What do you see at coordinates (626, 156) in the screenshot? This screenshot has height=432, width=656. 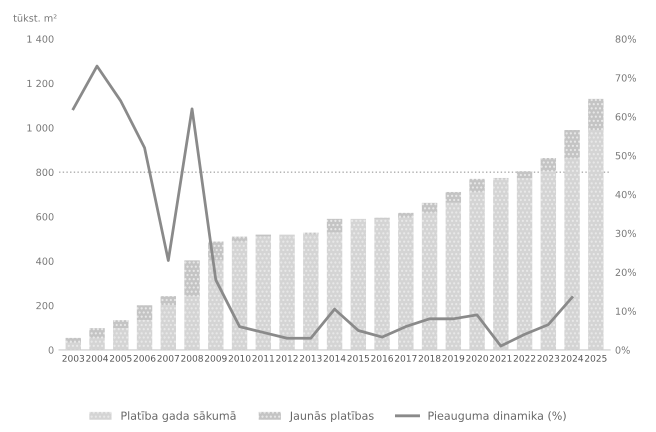 I see `y2-tick-label: 50%` at bounding box center [626, 156].